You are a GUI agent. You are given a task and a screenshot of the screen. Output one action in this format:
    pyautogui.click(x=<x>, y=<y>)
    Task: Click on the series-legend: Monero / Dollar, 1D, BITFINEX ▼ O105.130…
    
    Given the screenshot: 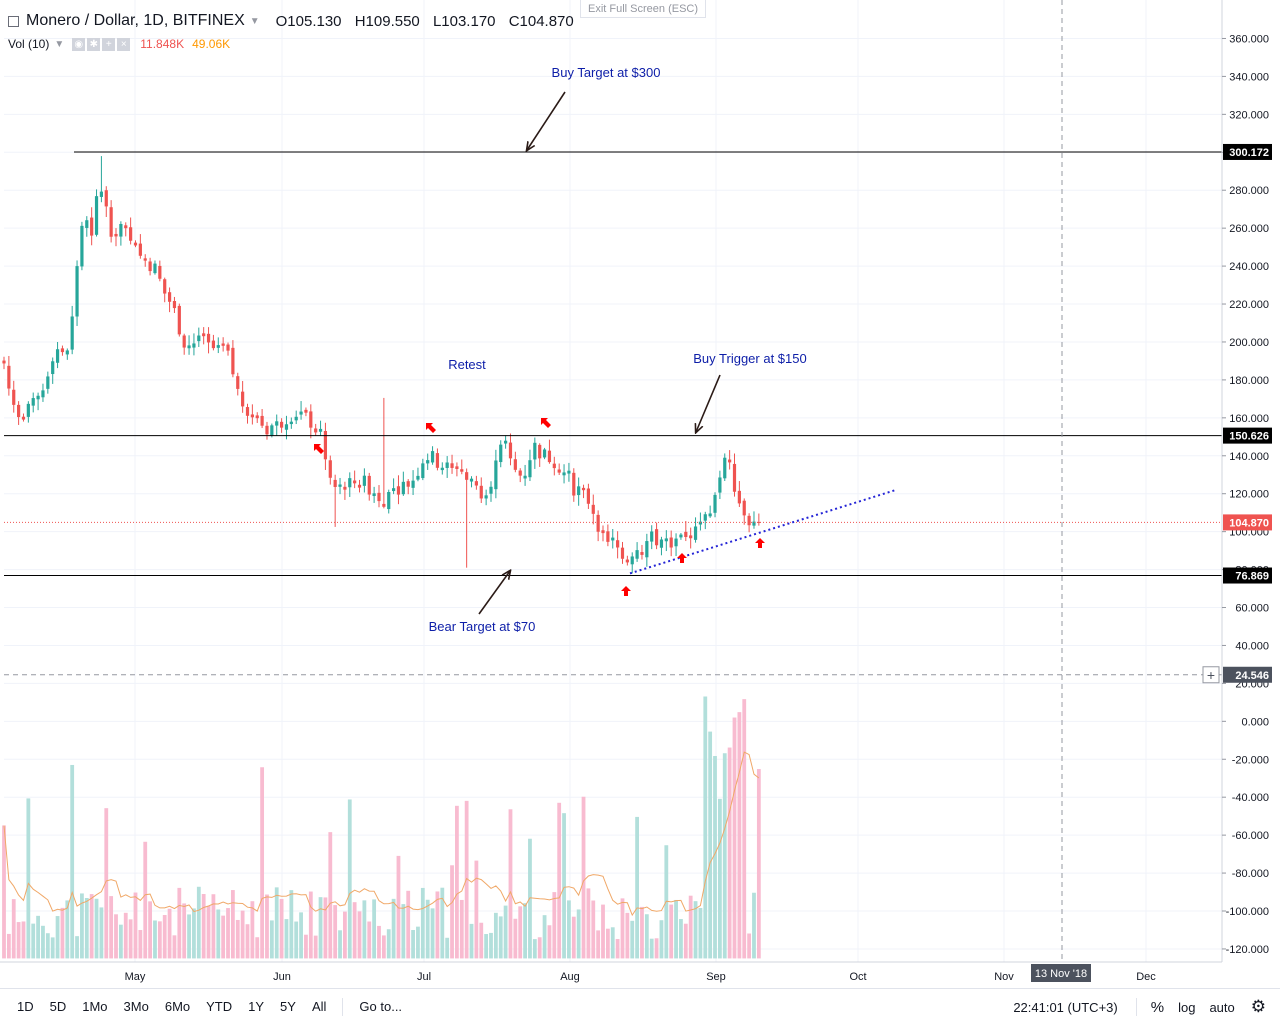 What is the action you would take?
    pyautogui.click(x=295, y=21)
    